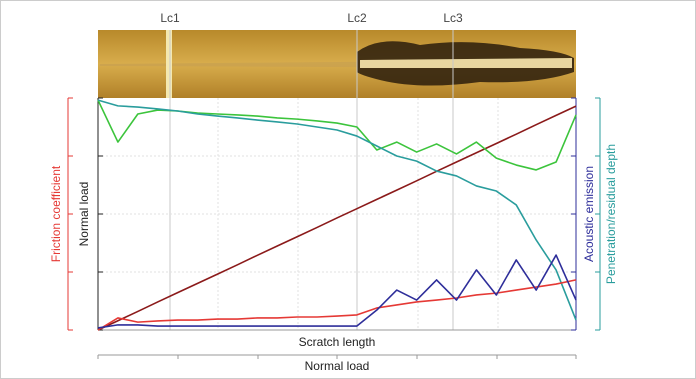  I want to click on lc-label: Lc3, so click(453, 18).